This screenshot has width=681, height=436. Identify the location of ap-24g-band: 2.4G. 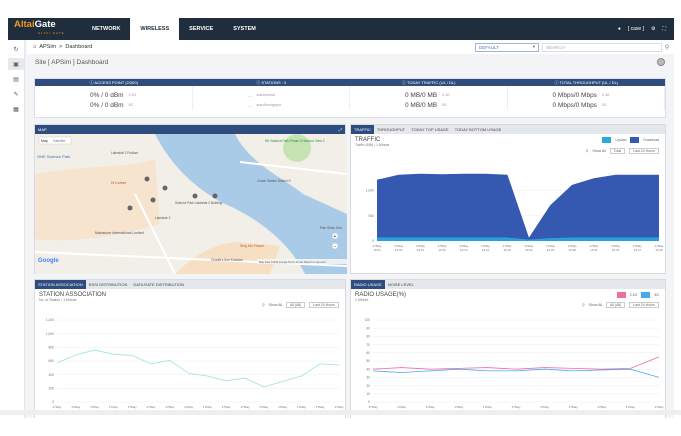
(132, 95).